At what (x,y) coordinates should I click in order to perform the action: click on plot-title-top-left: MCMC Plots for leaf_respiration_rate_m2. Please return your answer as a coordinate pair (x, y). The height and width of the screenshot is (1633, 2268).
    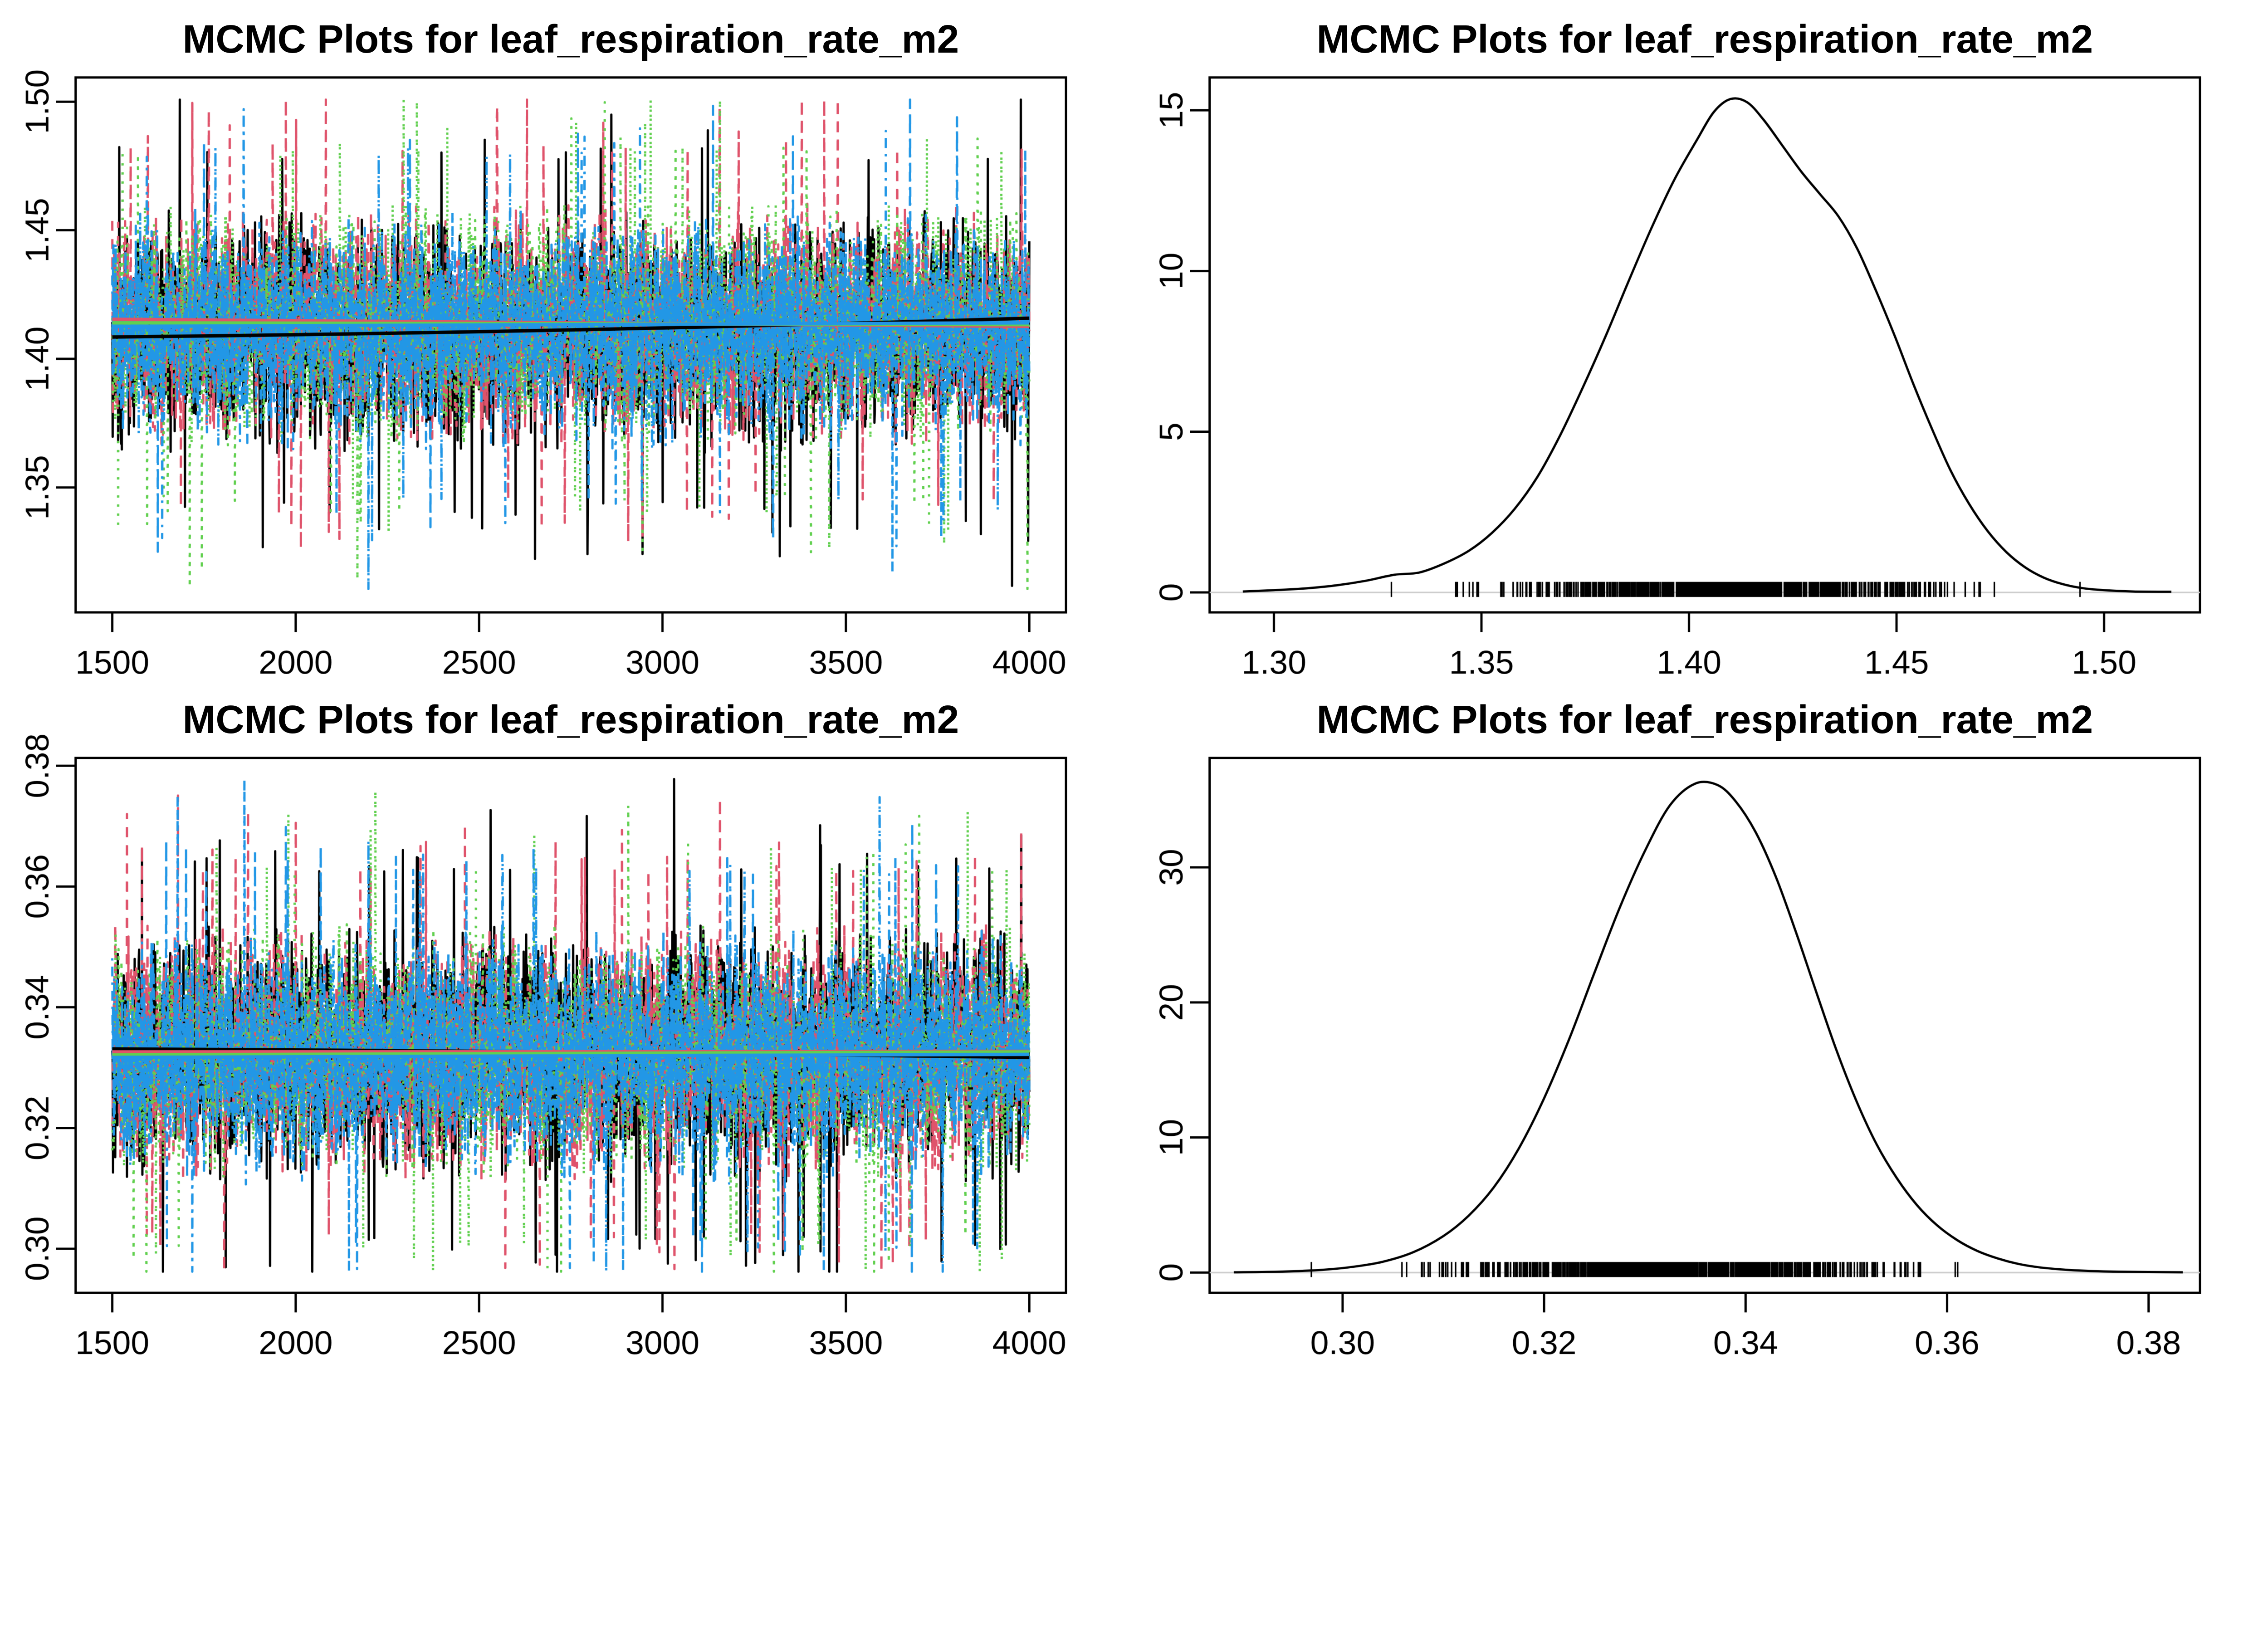
    Looking at the image, I should click on (570, 39).